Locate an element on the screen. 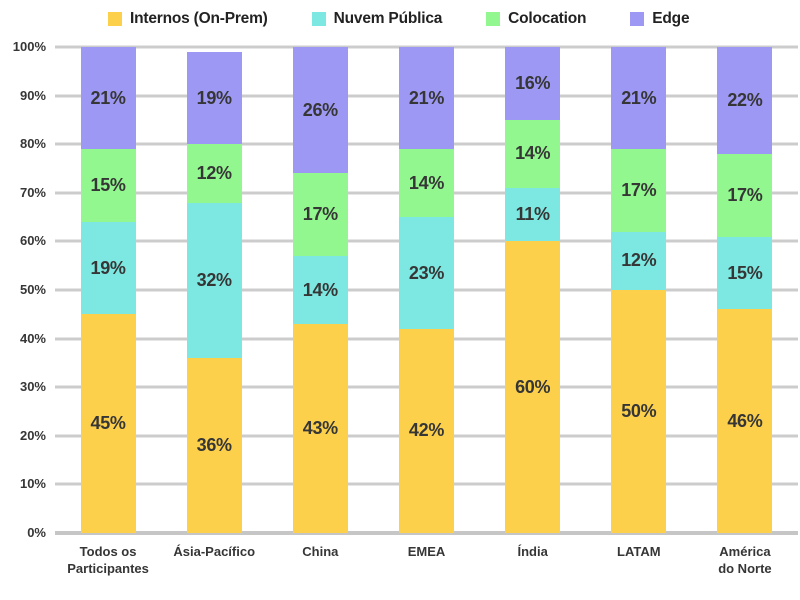 The width and height of the screenshot is (800, 600). segment-value-label: 22% is located at coordinates (745, 100).